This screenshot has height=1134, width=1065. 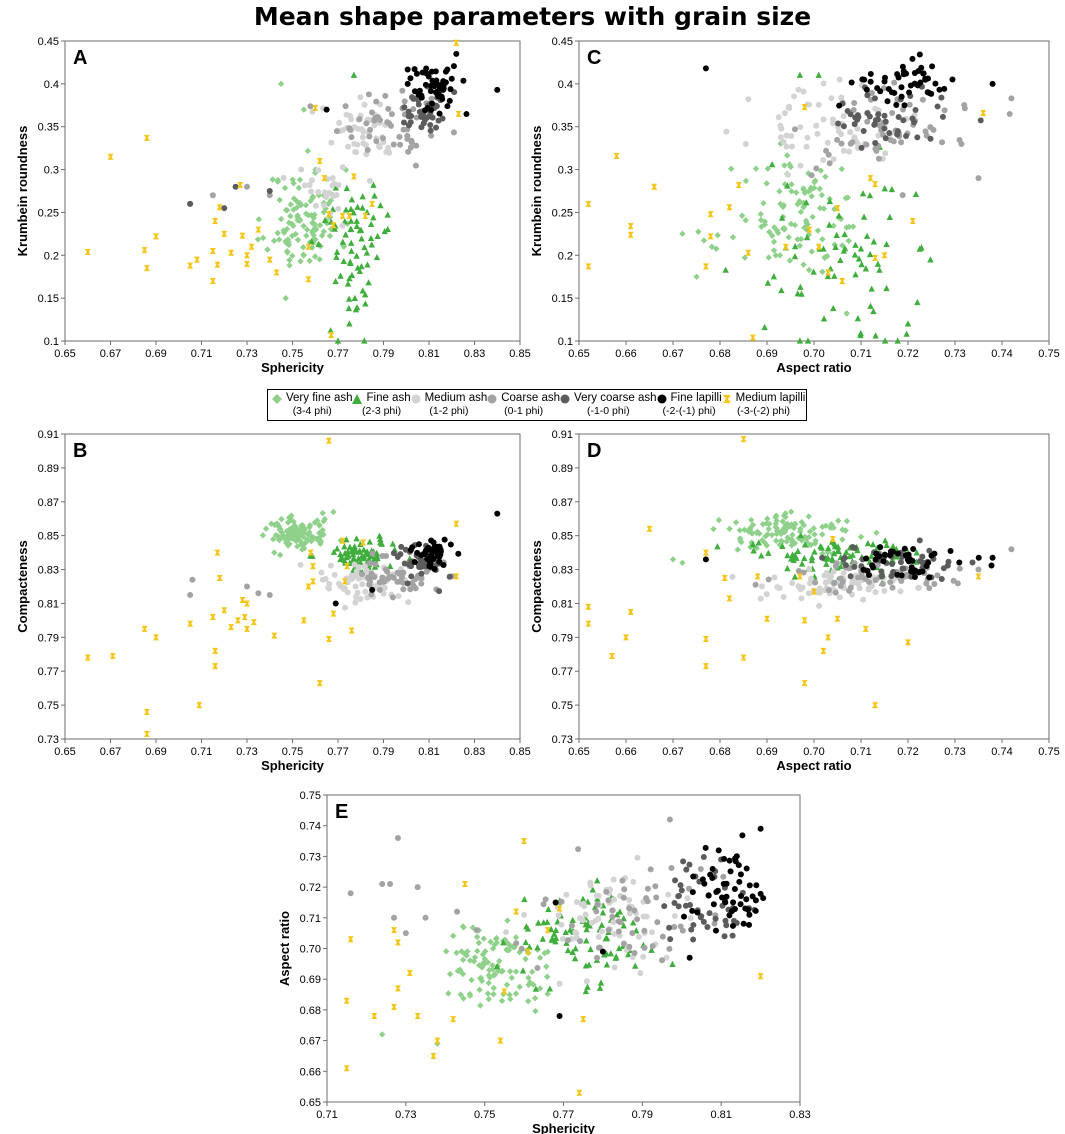 What do you see at coordinates (277, 398) in the screenshot?
I see `diamond-marker-icon` at bounding box center [277, 398].